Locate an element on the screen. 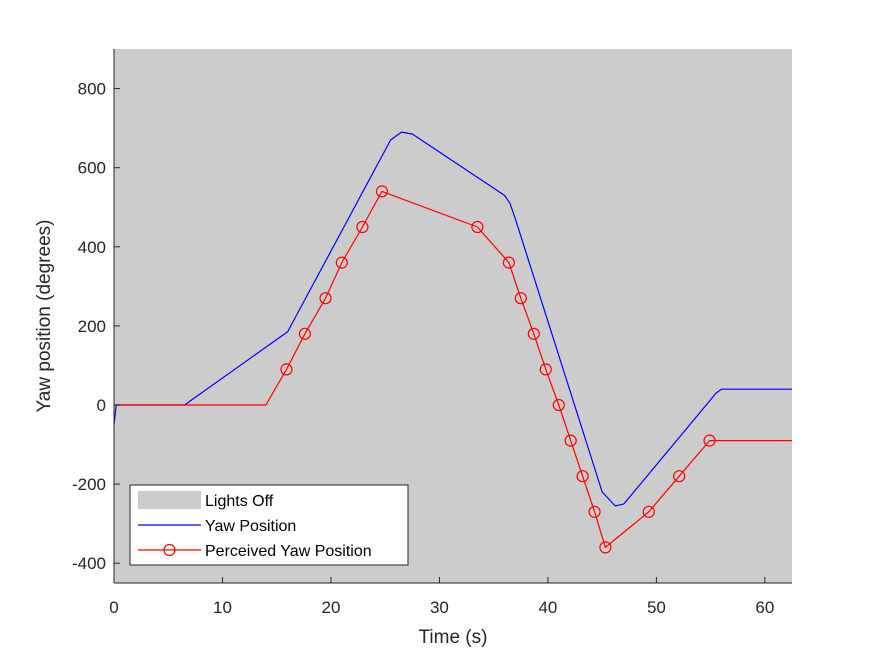  y-tick-label: 600 is located at coordinates (92, 168).